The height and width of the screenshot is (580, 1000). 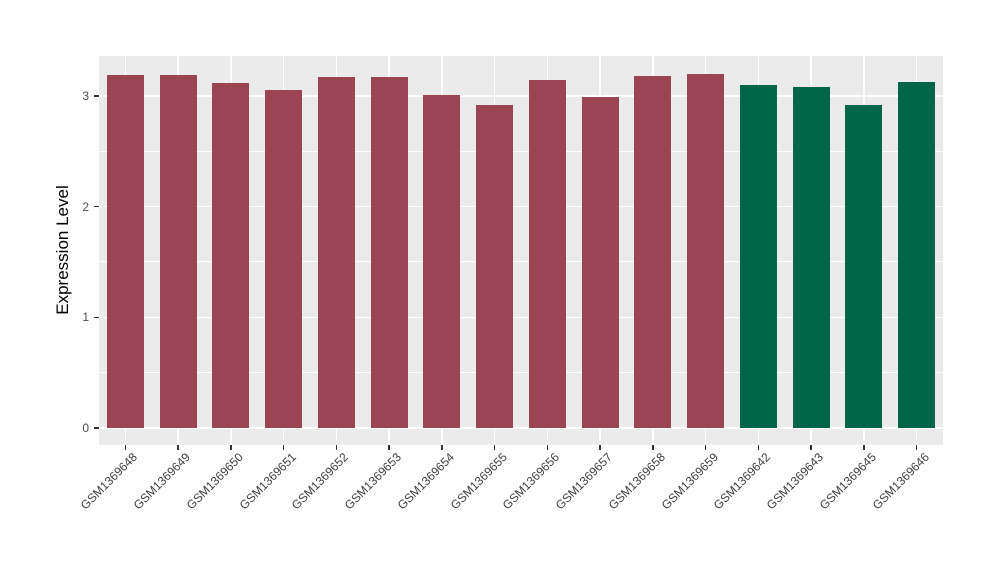 I want to click on bar-GSM1369642, so click(x=758, y=256).